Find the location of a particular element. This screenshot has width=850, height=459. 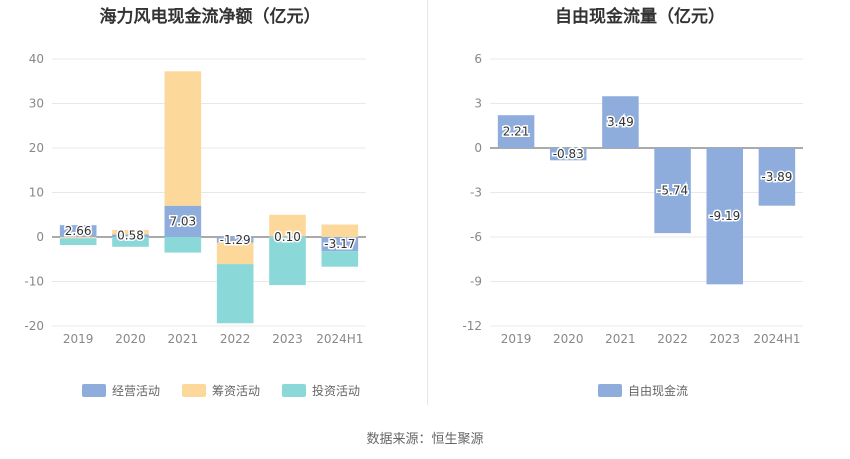

data-label: -3.17 is located at coordinates (339, 244).